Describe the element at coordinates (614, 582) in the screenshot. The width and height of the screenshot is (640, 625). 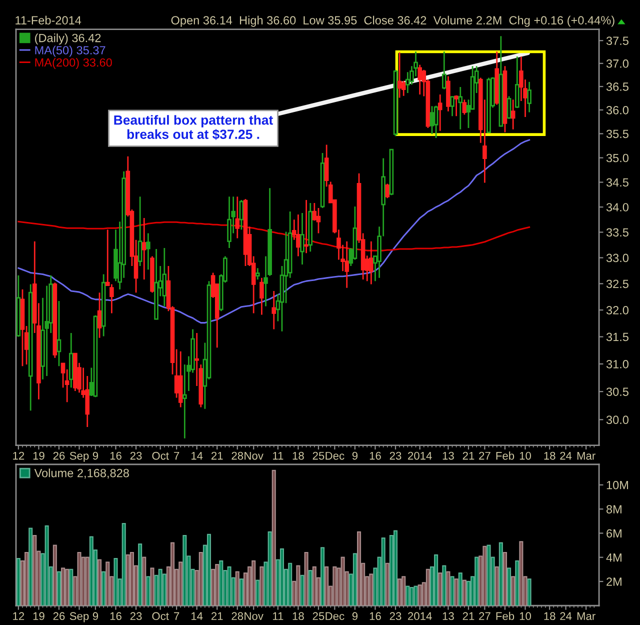
I see `y-tick-label: 2M` at that location.